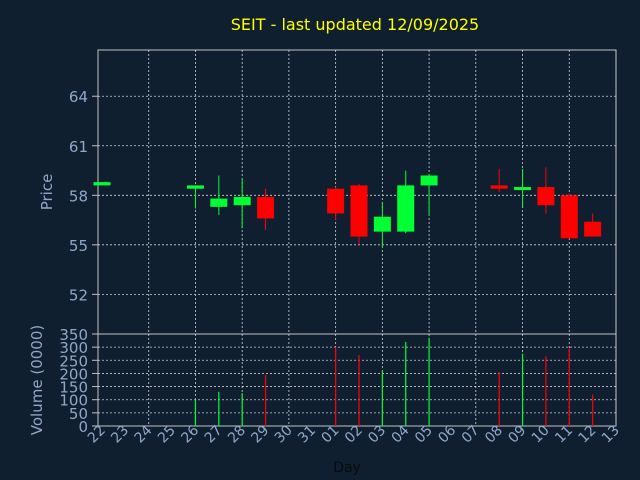 The image size is (640, 480). I want to click on volume-tick-label: 250, so click(73, 361).